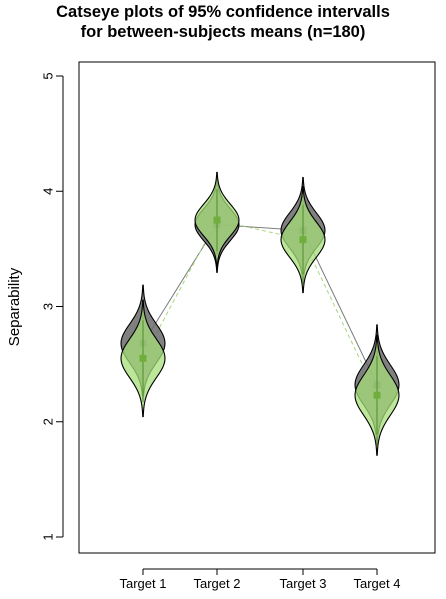 This screenshot has height=599, width=446. Describe the element at coordinates (48, 421) in the screenshot. I see `y-tick-label-2: 2` at that location.